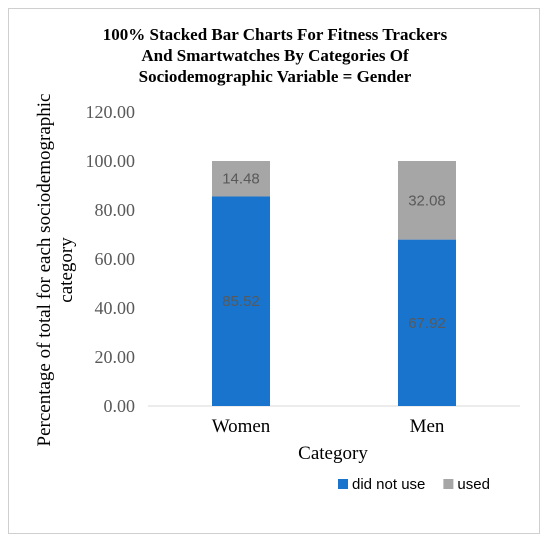  I want to click on x-tick-label: Women, so click(241, 426).